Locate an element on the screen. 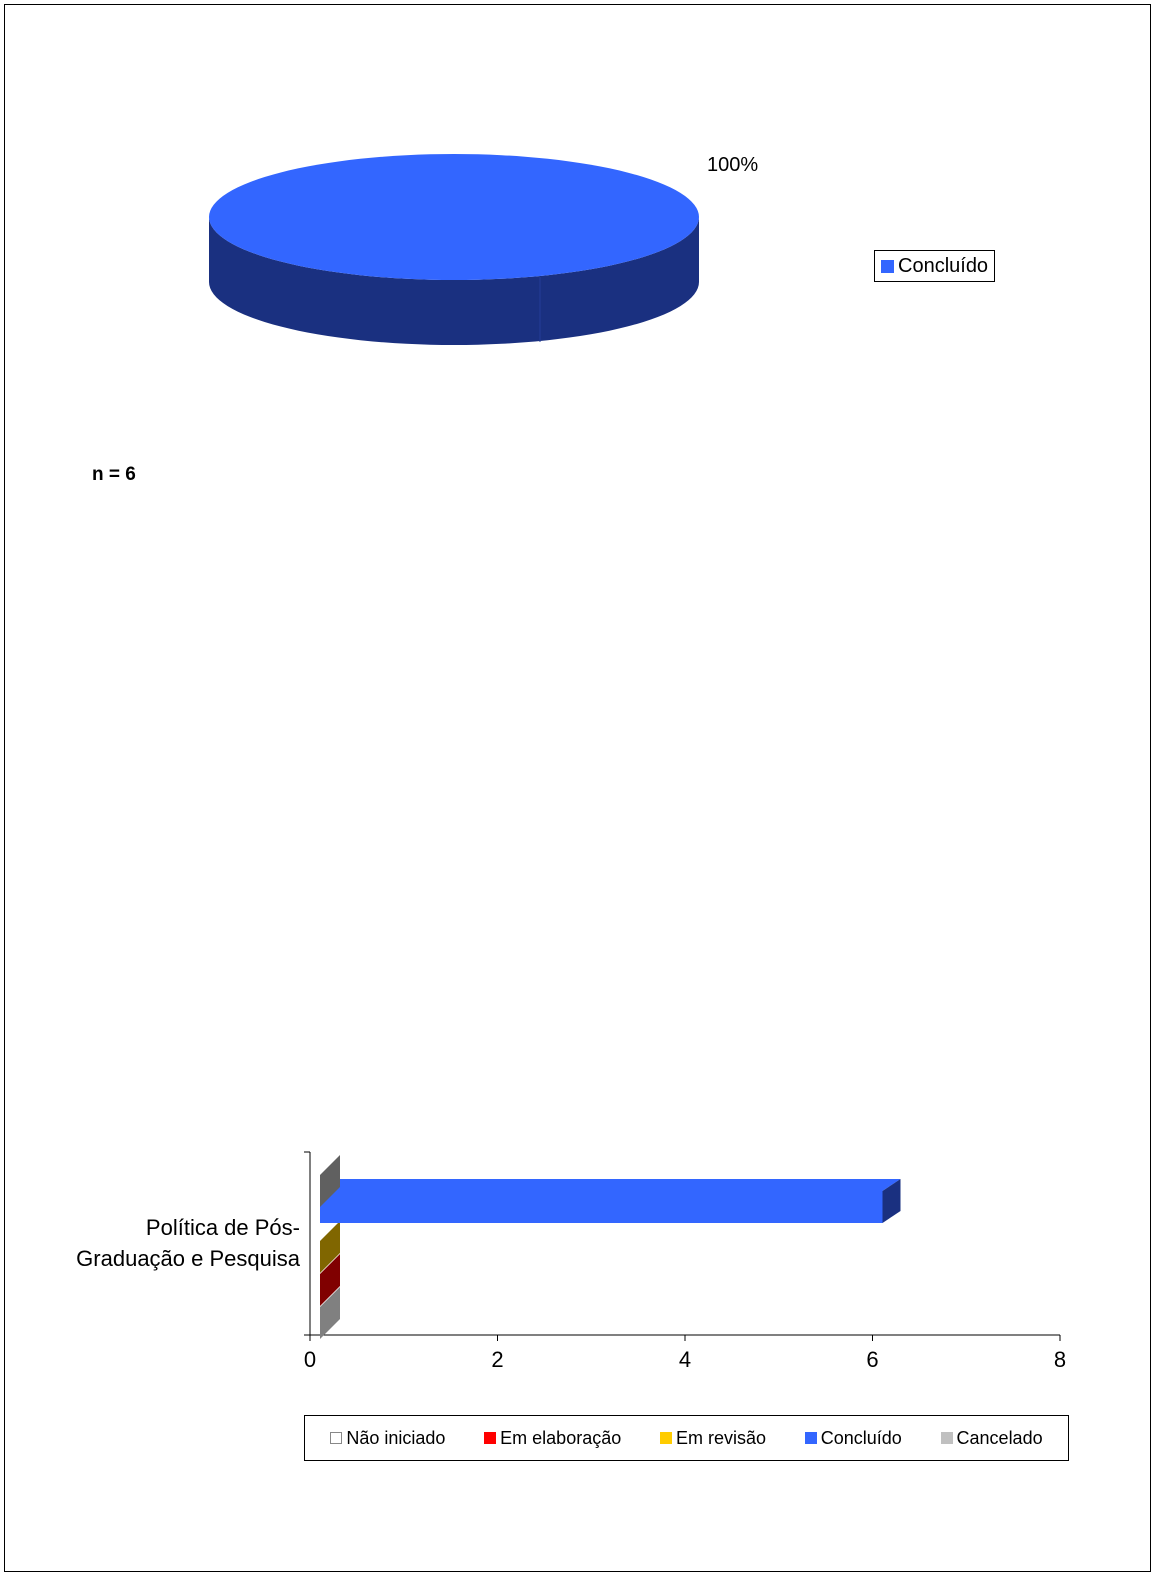  bar-em-elabora-o is located at coordinates (330, 1280).